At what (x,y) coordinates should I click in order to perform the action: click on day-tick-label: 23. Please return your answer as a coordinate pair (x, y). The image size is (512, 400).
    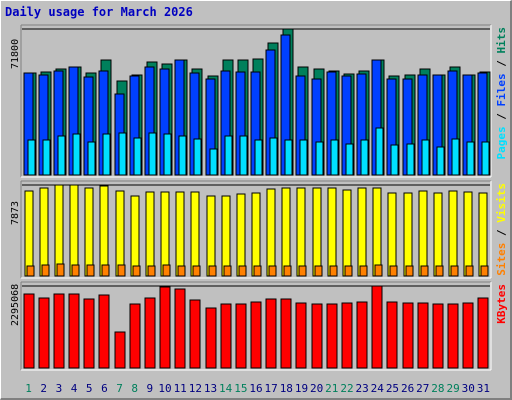
    Looking at the image, I should click on (362, 388).